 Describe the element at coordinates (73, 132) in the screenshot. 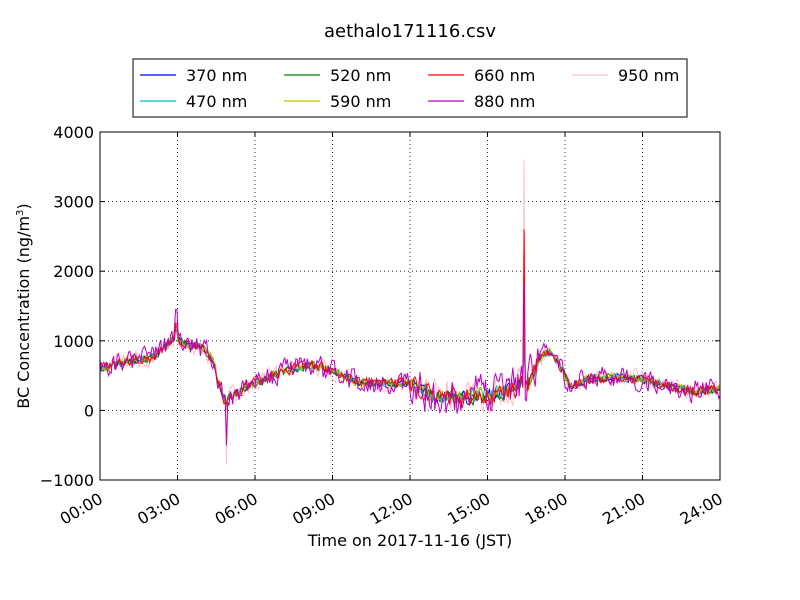

I see `y-tick-label: 4000` at that location.